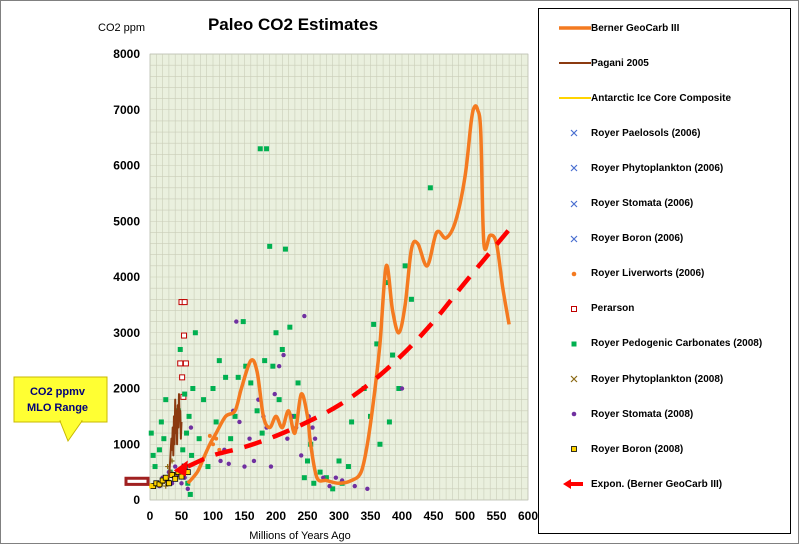 This screenshot has width=799, height=544. I want to click on legend-label: Royer Boron (2006), so click(637, 239).